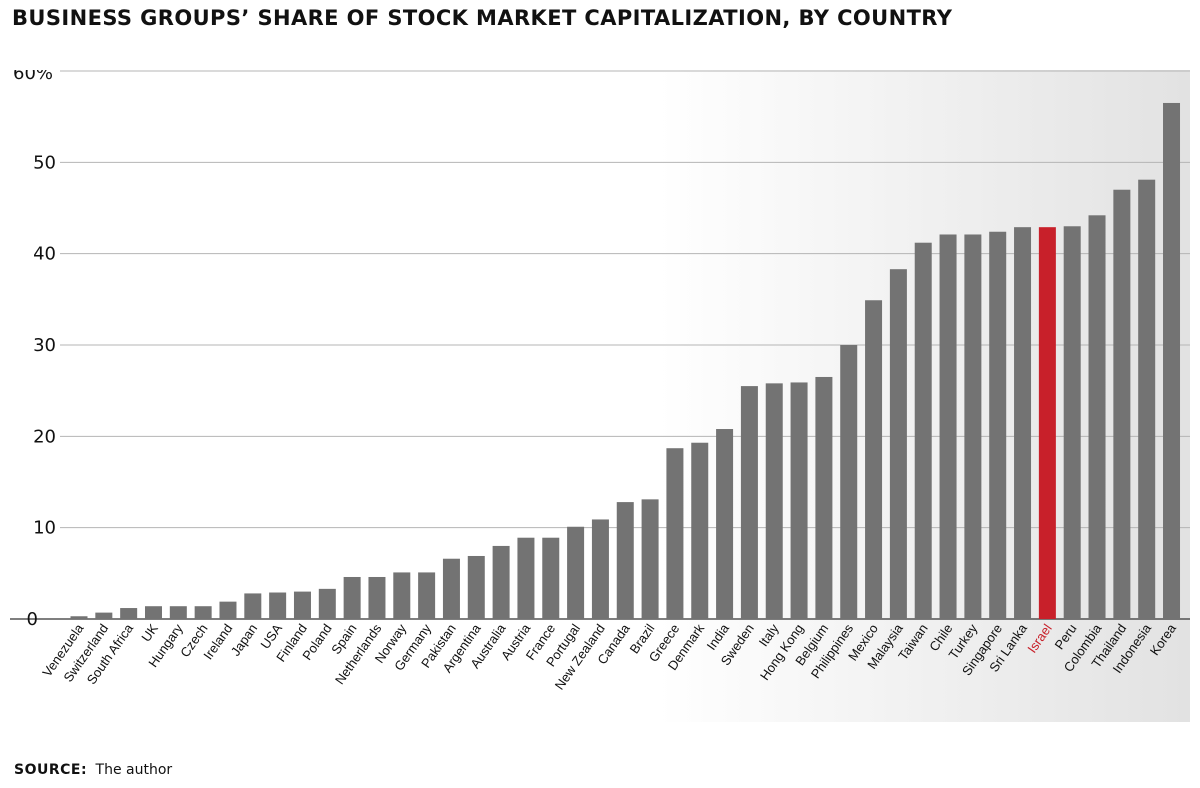 The width and height of the screenshot is (1200, 788). Describe the element at coordinates (44, 254) in the screenshot. I see `y-tick-label: 40` at that location.